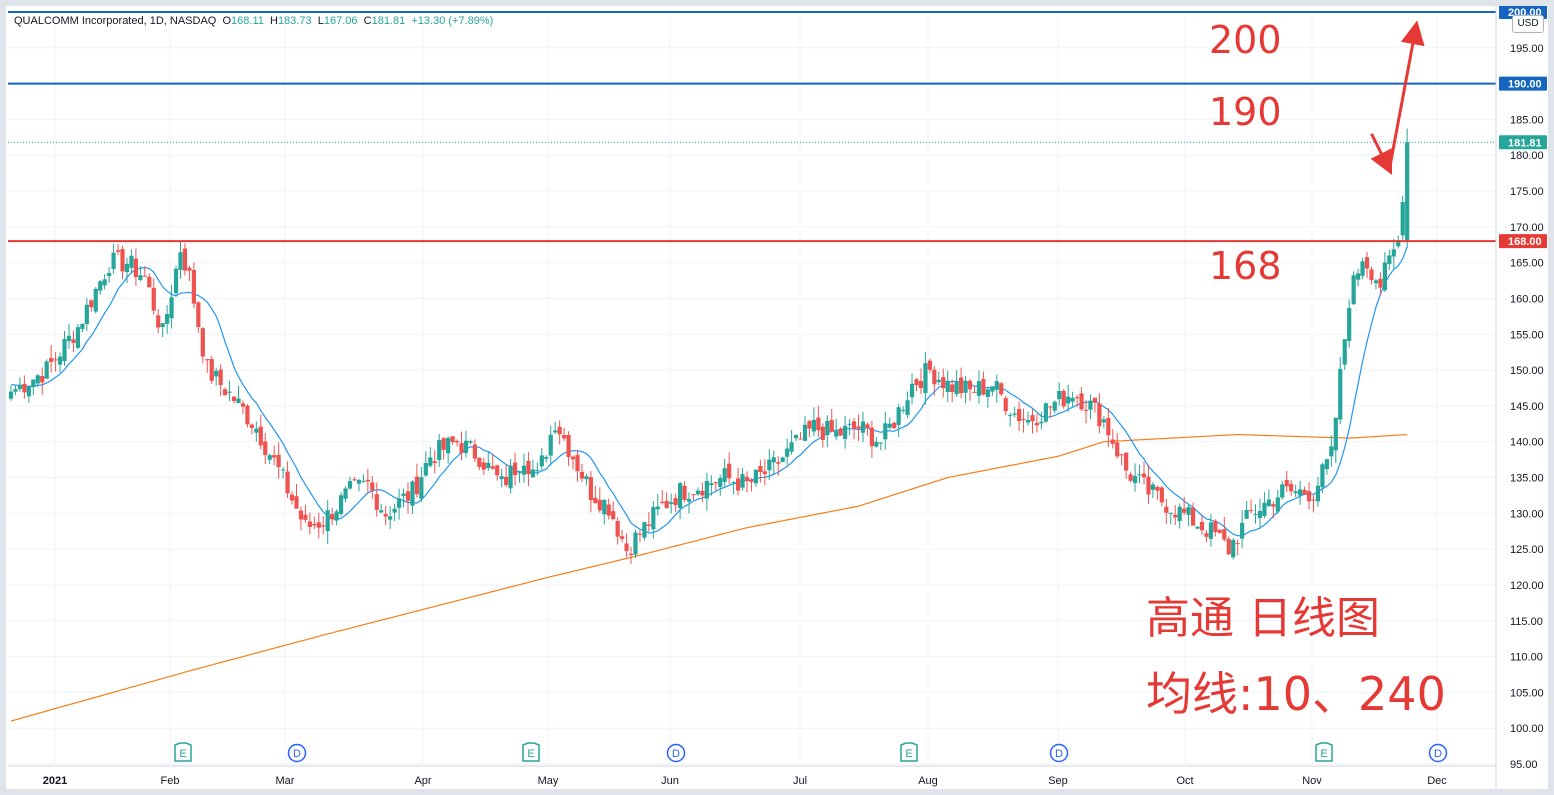  Describe the element at coordinates (752, 776) in the screenshot. I see `time-axis: 2021 Feb Mar Apr May Jun Jul Aug Sep Oct Nov Dec` at that location.